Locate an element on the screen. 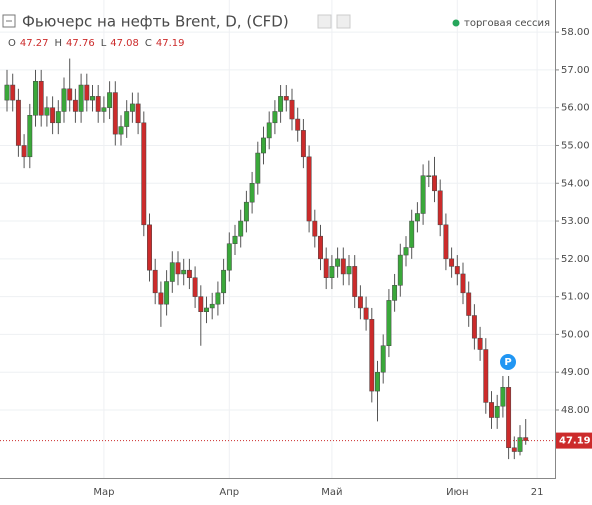  y-tick-label: 57.00 is located at coordinates (575, 70).